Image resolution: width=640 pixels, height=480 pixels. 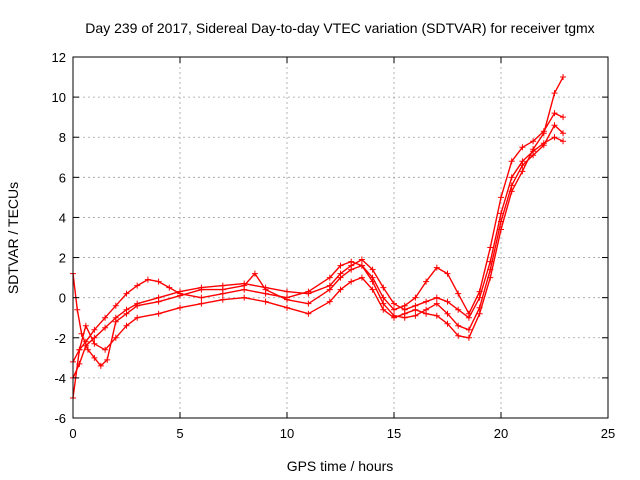 What do you see at coordinates (62, 298) in the screenshot?
I see `y-tick-label: 0` at bounding box center [62, 298].